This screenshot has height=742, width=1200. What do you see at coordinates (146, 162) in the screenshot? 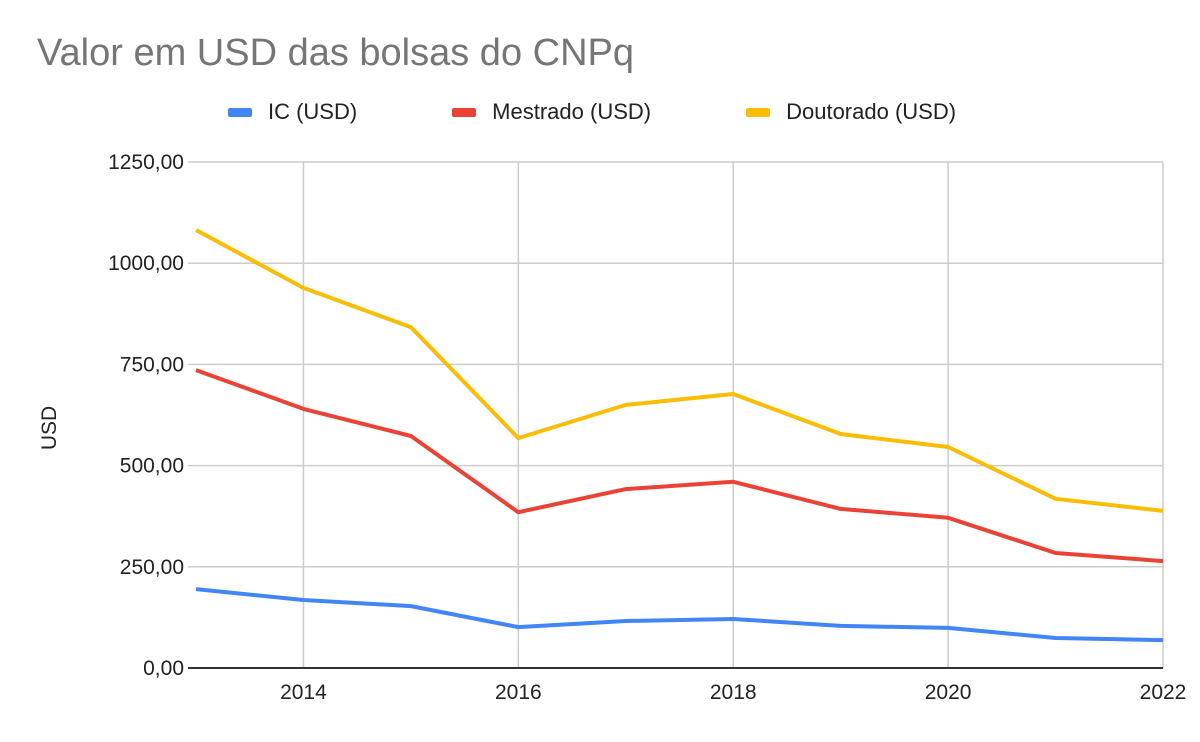
I see `y-tick-label: 1250,00` at bounding box center [146, 162].